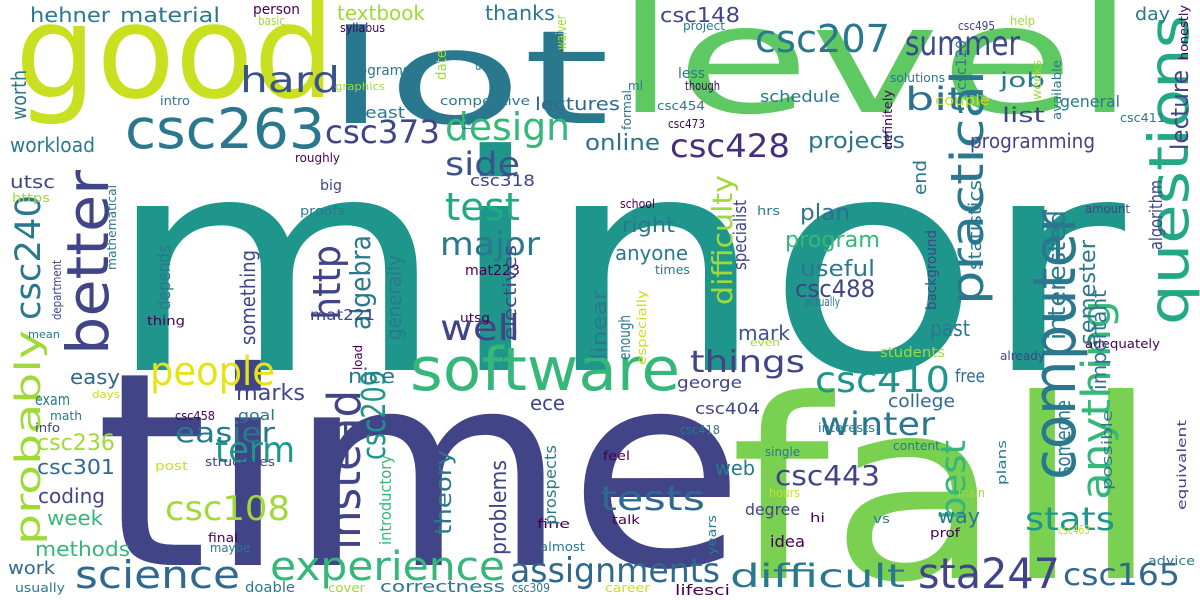 The height and width of the screenshot is (600, 1200). I want to click on word: info, so click(47, 428).